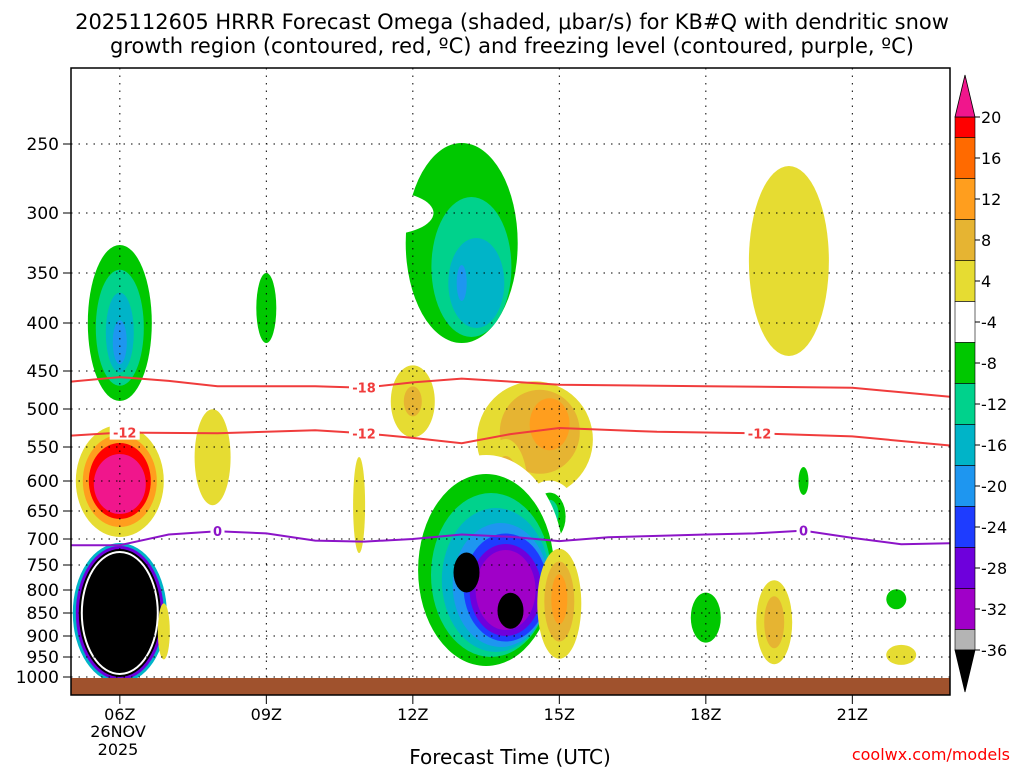  What do you see at coordinates (931, 754) in the screenshot?
I see `credit-text: coolwx.com/models` at bounding box center [931, 754].